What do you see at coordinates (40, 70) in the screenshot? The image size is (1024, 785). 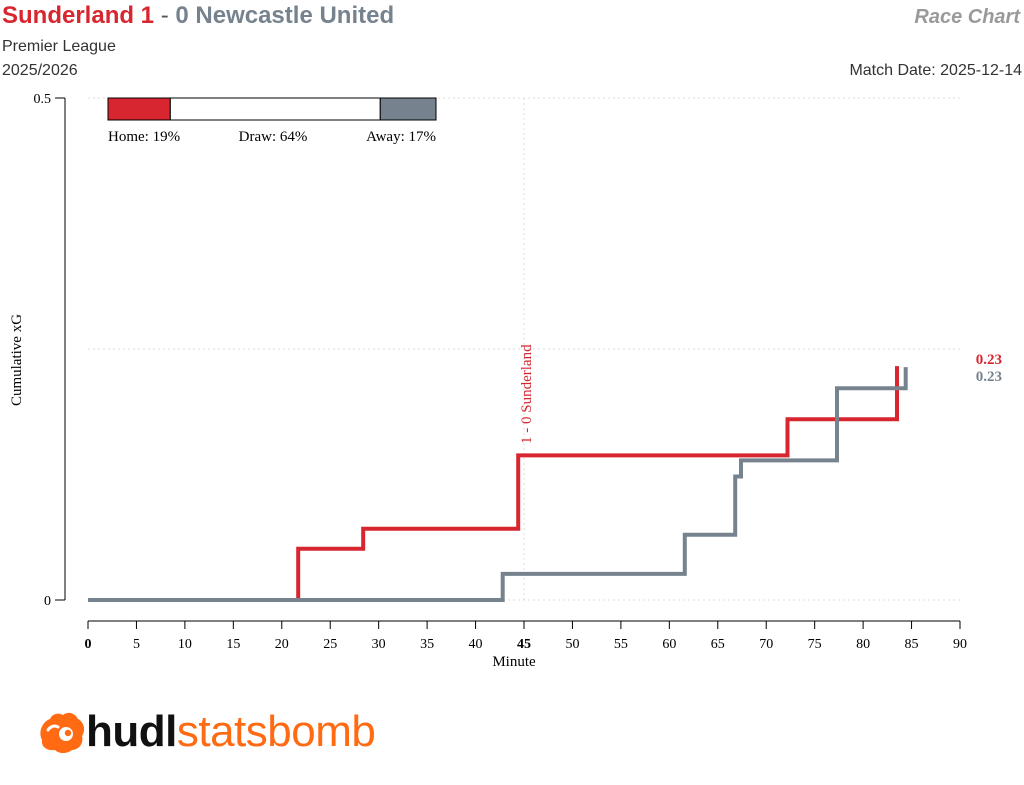 I see `season-label: 2025/2026` at bounding box center [40, 70].